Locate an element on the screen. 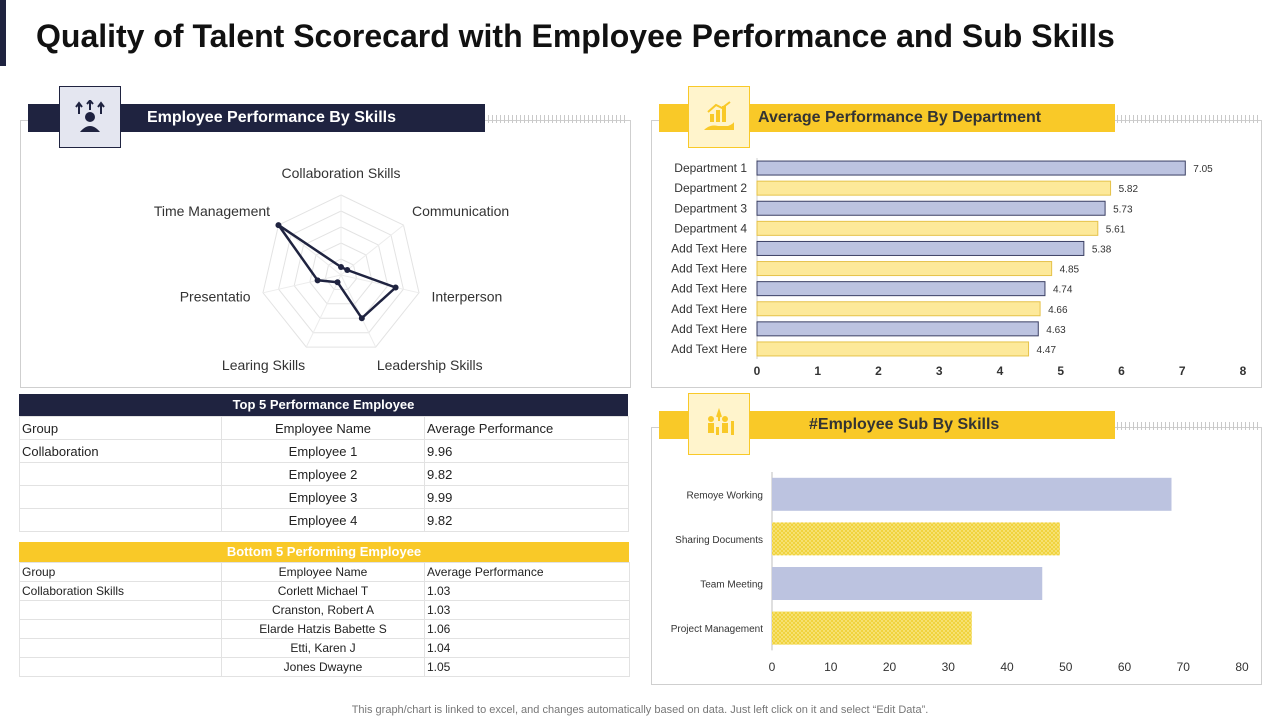 Image resolution: width=1280 pixels, height=720 pixels. dept-tick-label: 2 is located at coordinates (878, 371).